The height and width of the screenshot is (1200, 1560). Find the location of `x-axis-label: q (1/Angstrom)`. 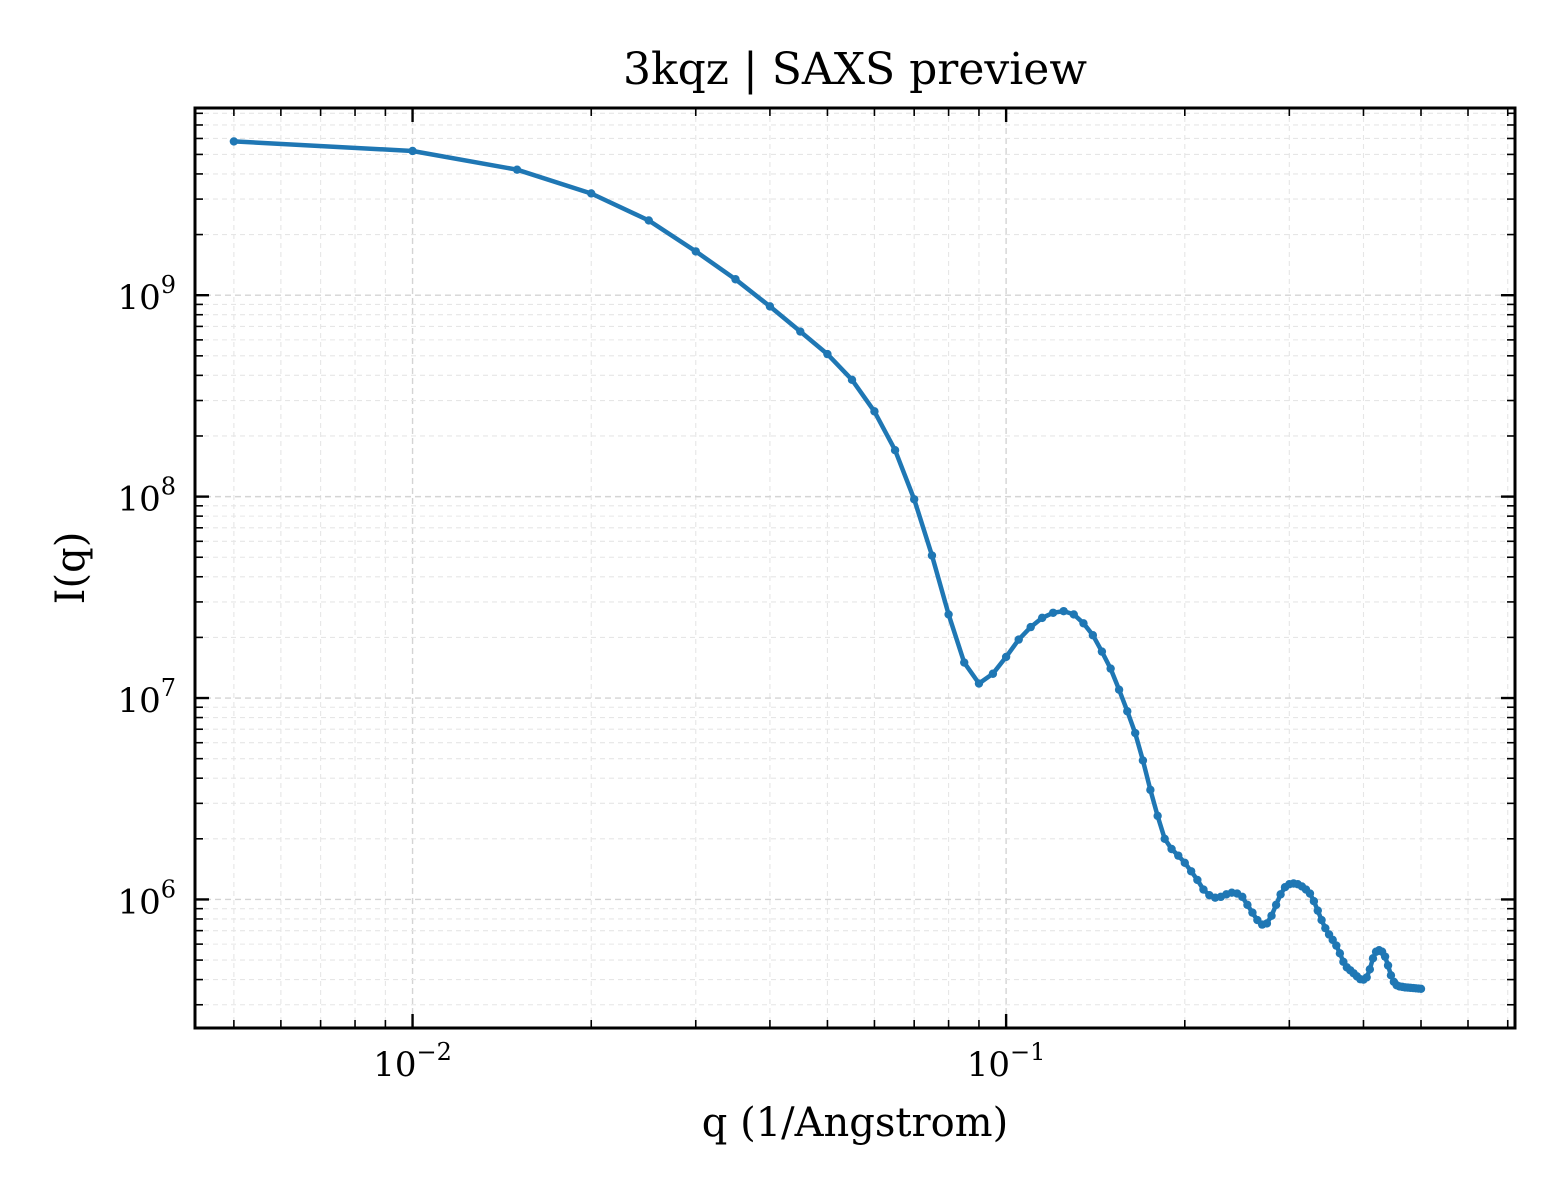

x-axis-label: q (1/Angstrom) is located at coordinates (855, 1123).